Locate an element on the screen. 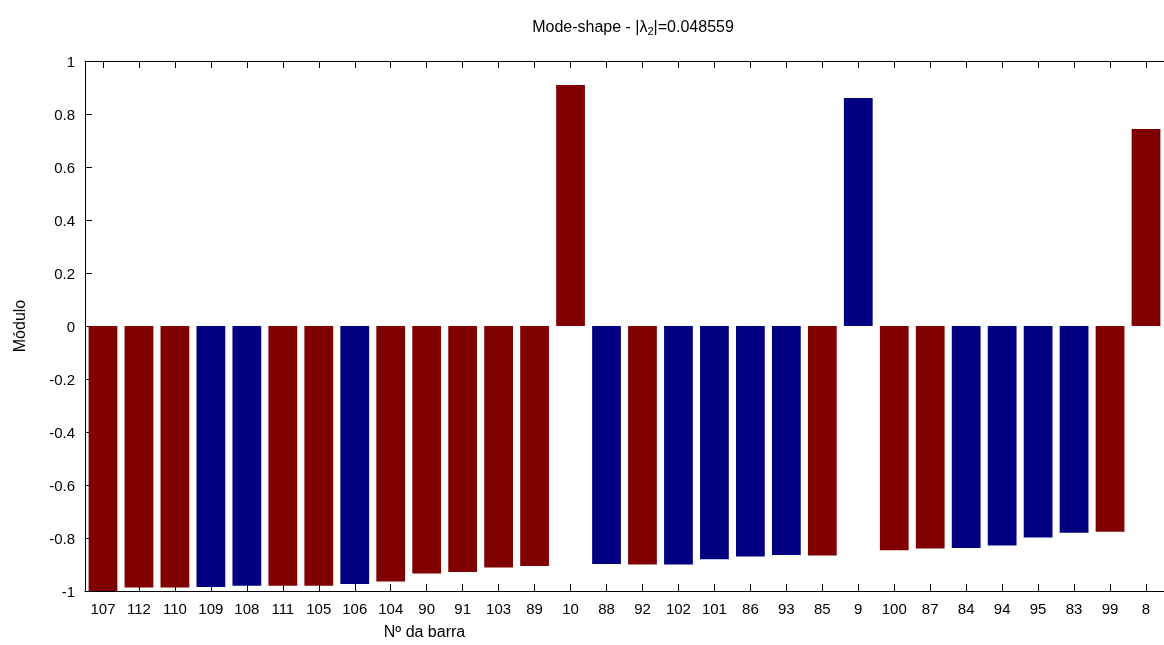  y-tick-label: 1 is located at coordinates (70, 61).